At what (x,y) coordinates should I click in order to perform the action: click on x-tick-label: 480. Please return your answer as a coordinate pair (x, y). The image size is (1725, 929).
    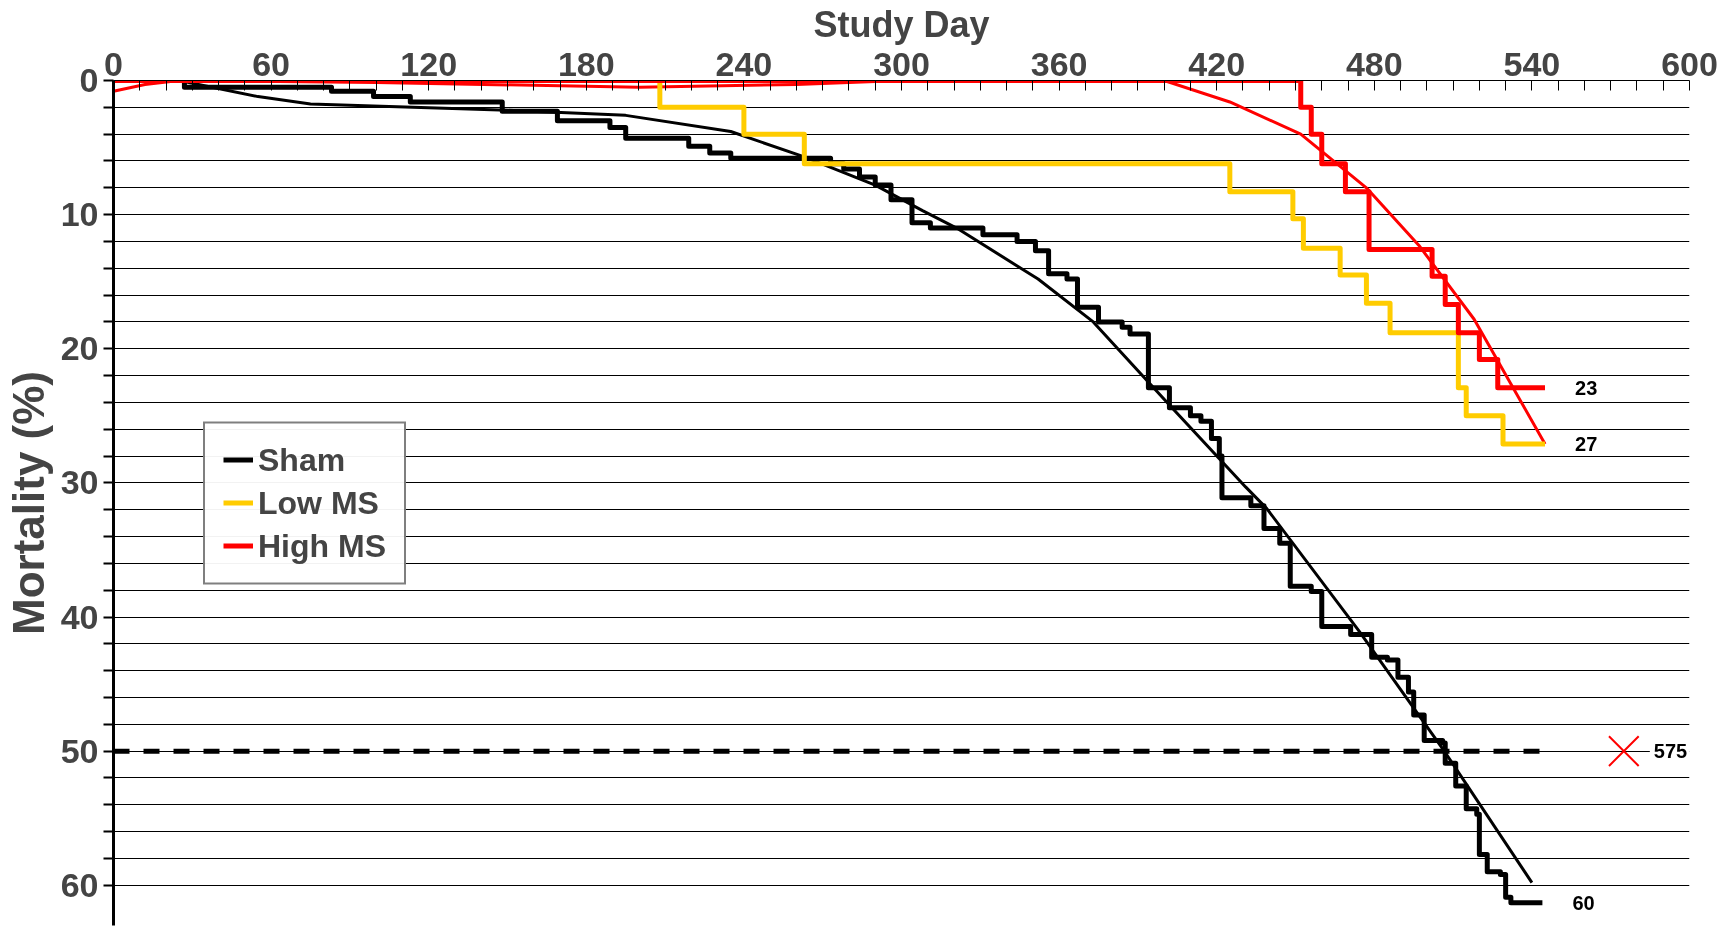
    Looking at the image, I should click on (1374, 63).